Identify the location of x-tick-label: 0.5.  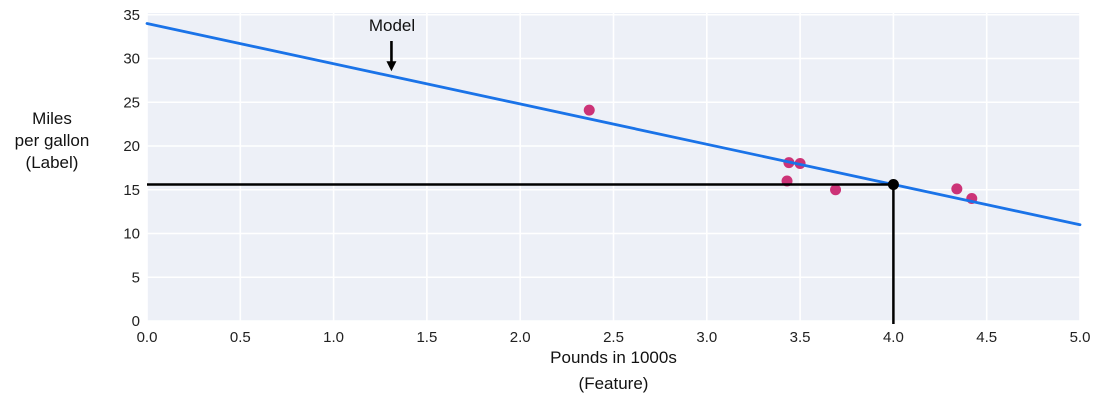
(240, 337).